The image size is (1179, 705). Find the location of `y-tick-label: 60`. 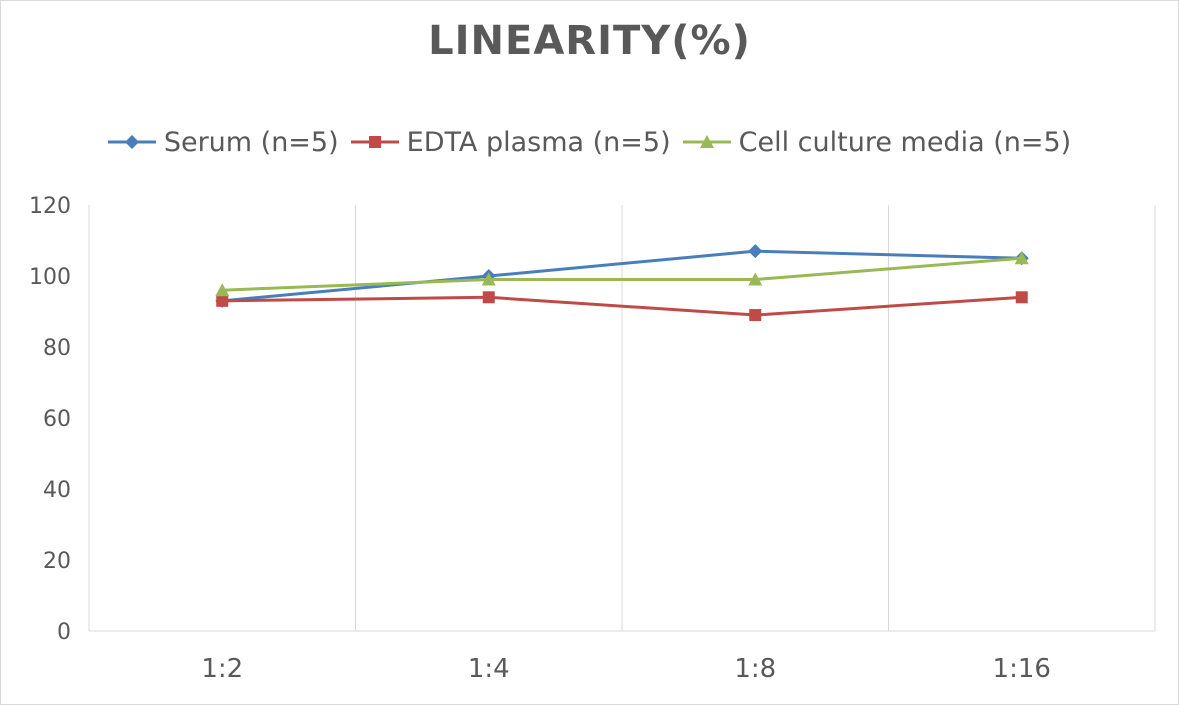

y-tick-label: 60 is located at coordinates (57, 419).